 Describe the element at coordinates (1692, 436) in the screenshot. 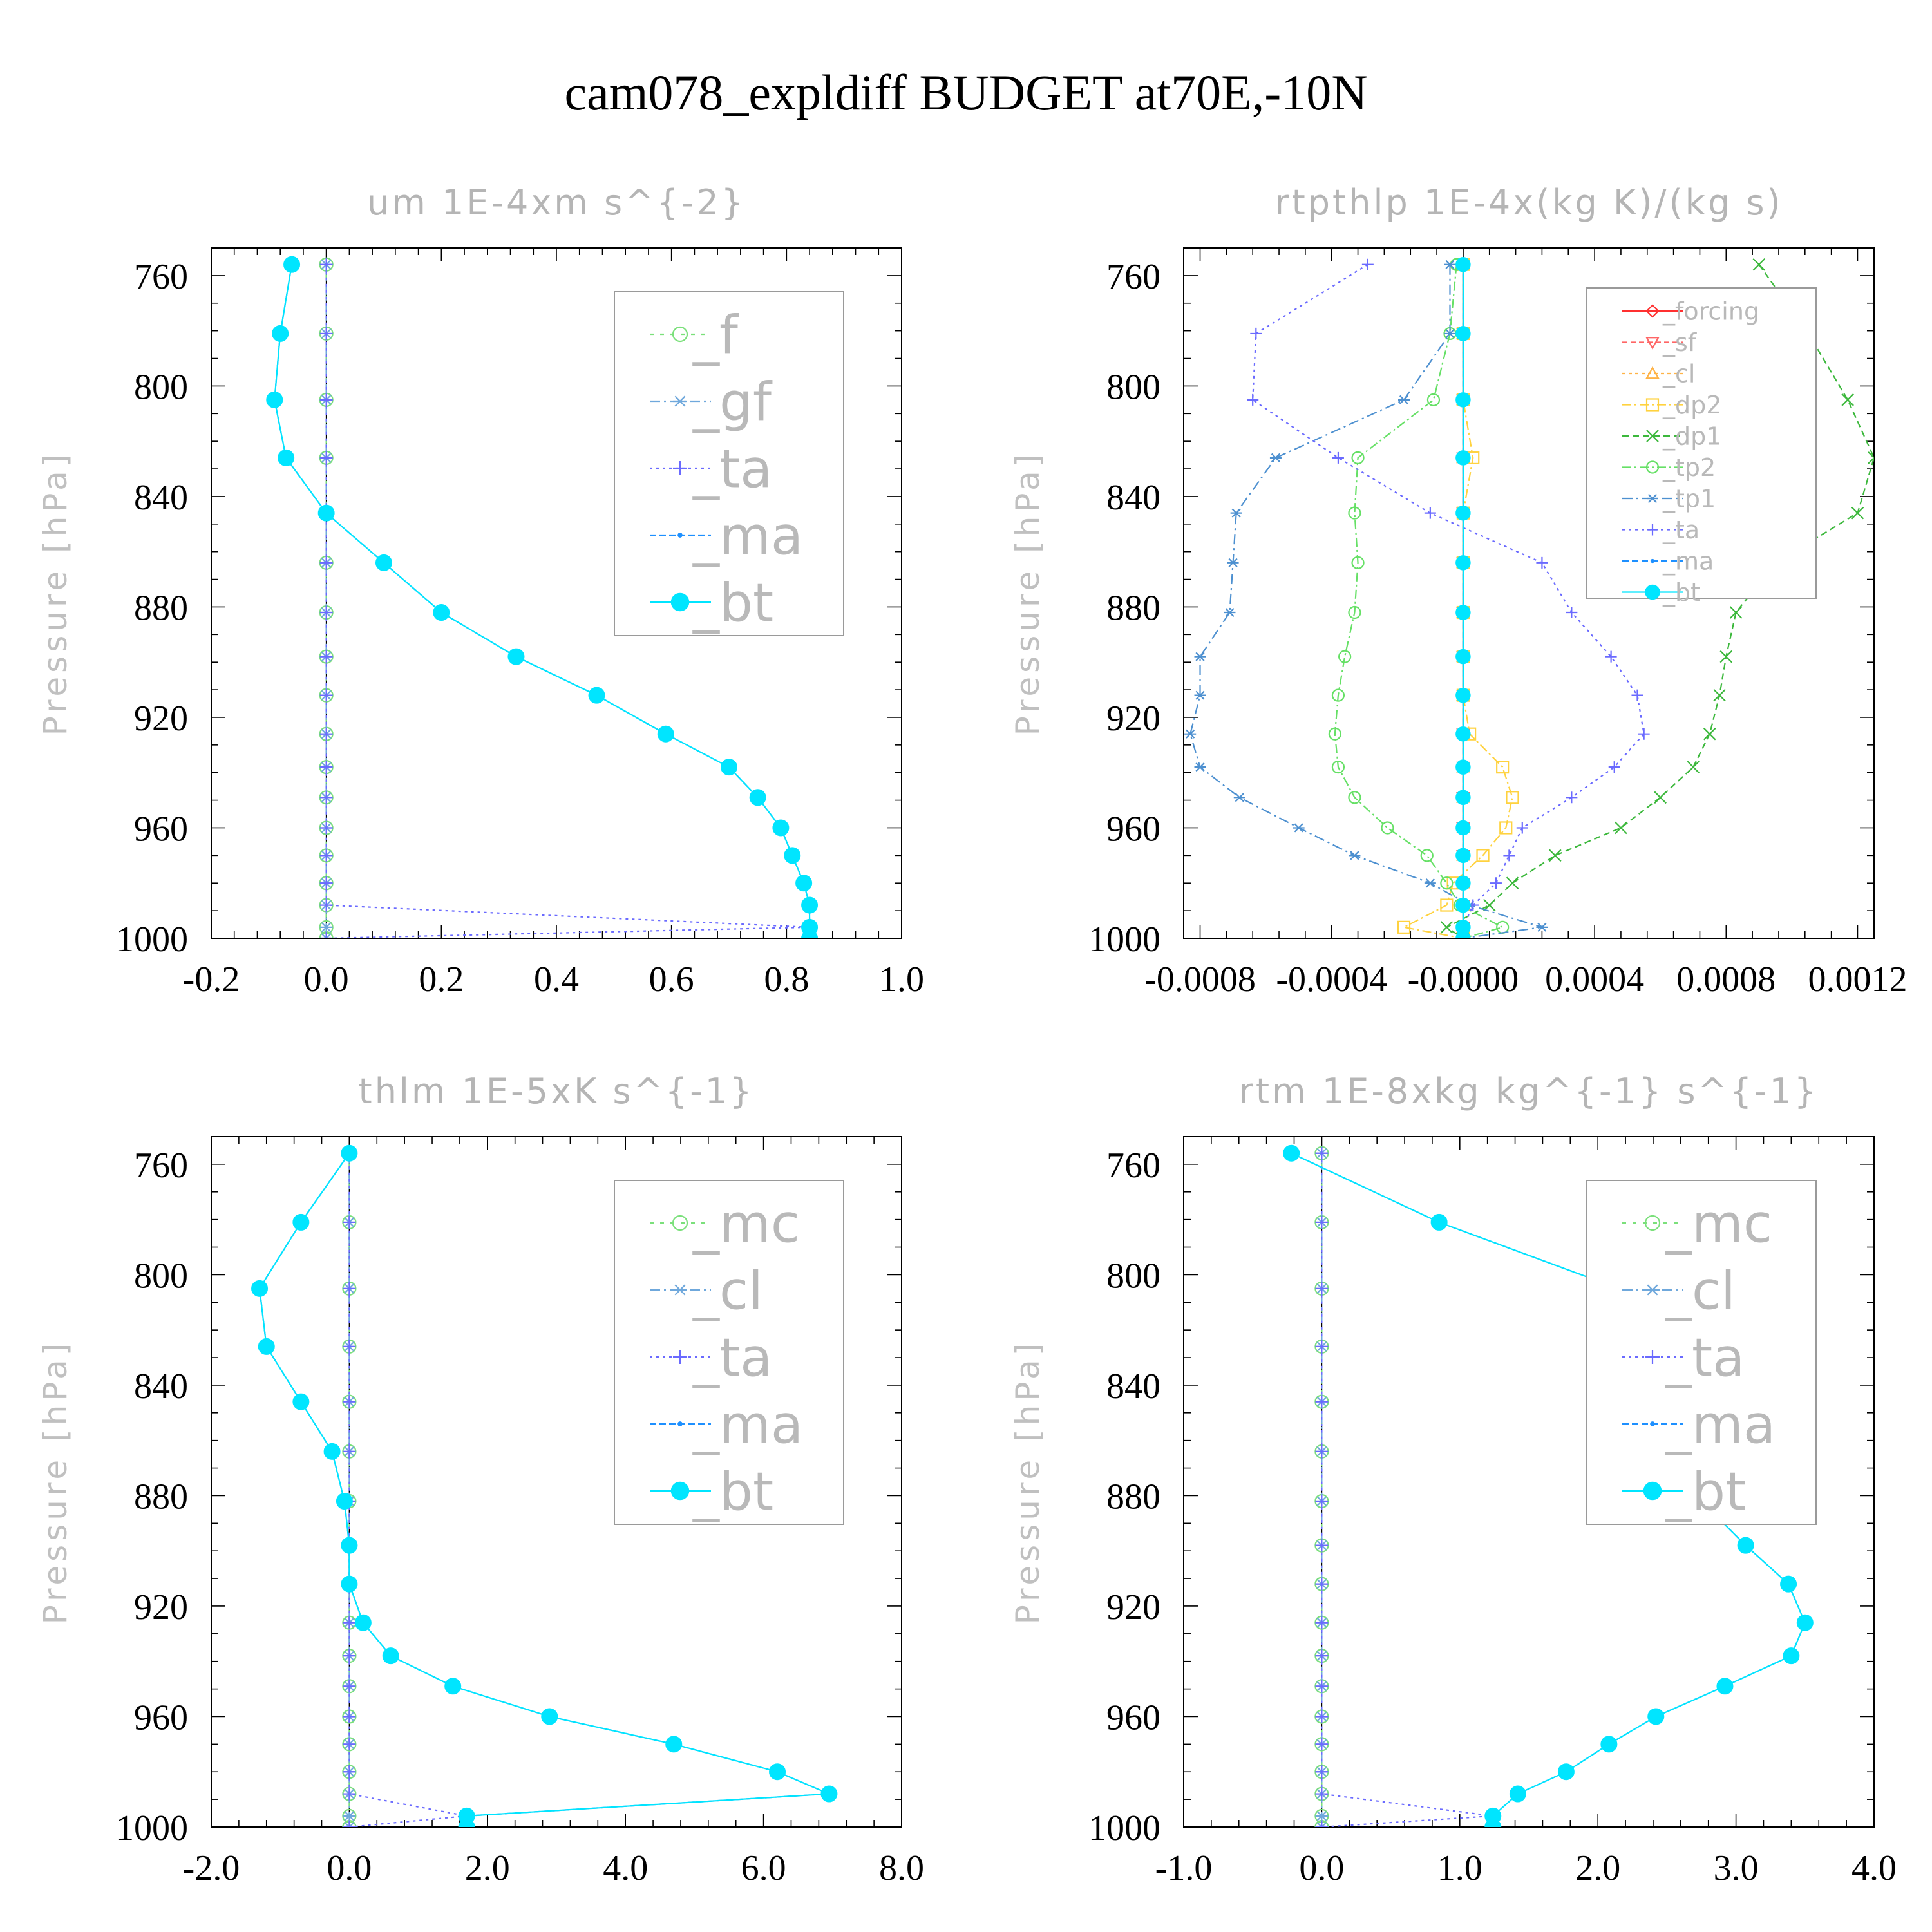

I see `legend-label: _dp1` at that location.